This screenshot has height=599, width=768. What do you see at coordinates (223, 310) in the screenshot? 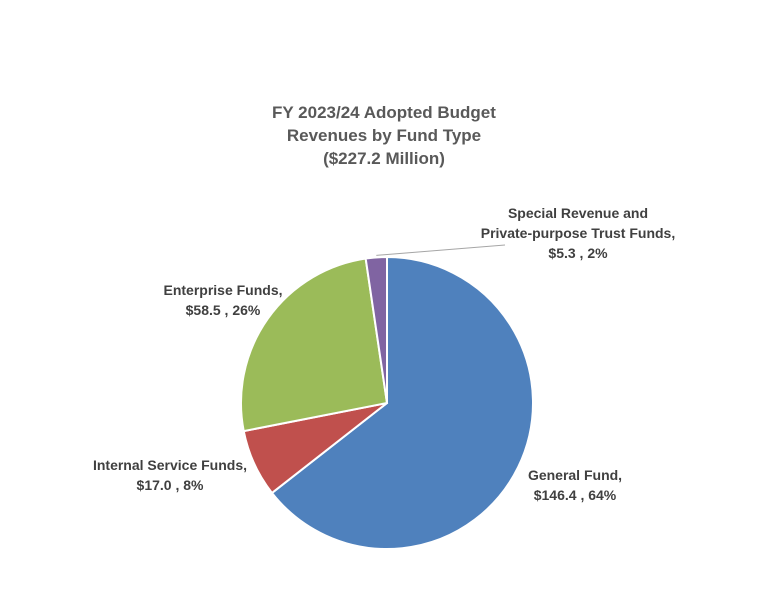
I see `slice-label-line: $58.5 , 26%` at bounding box center [223, 310].